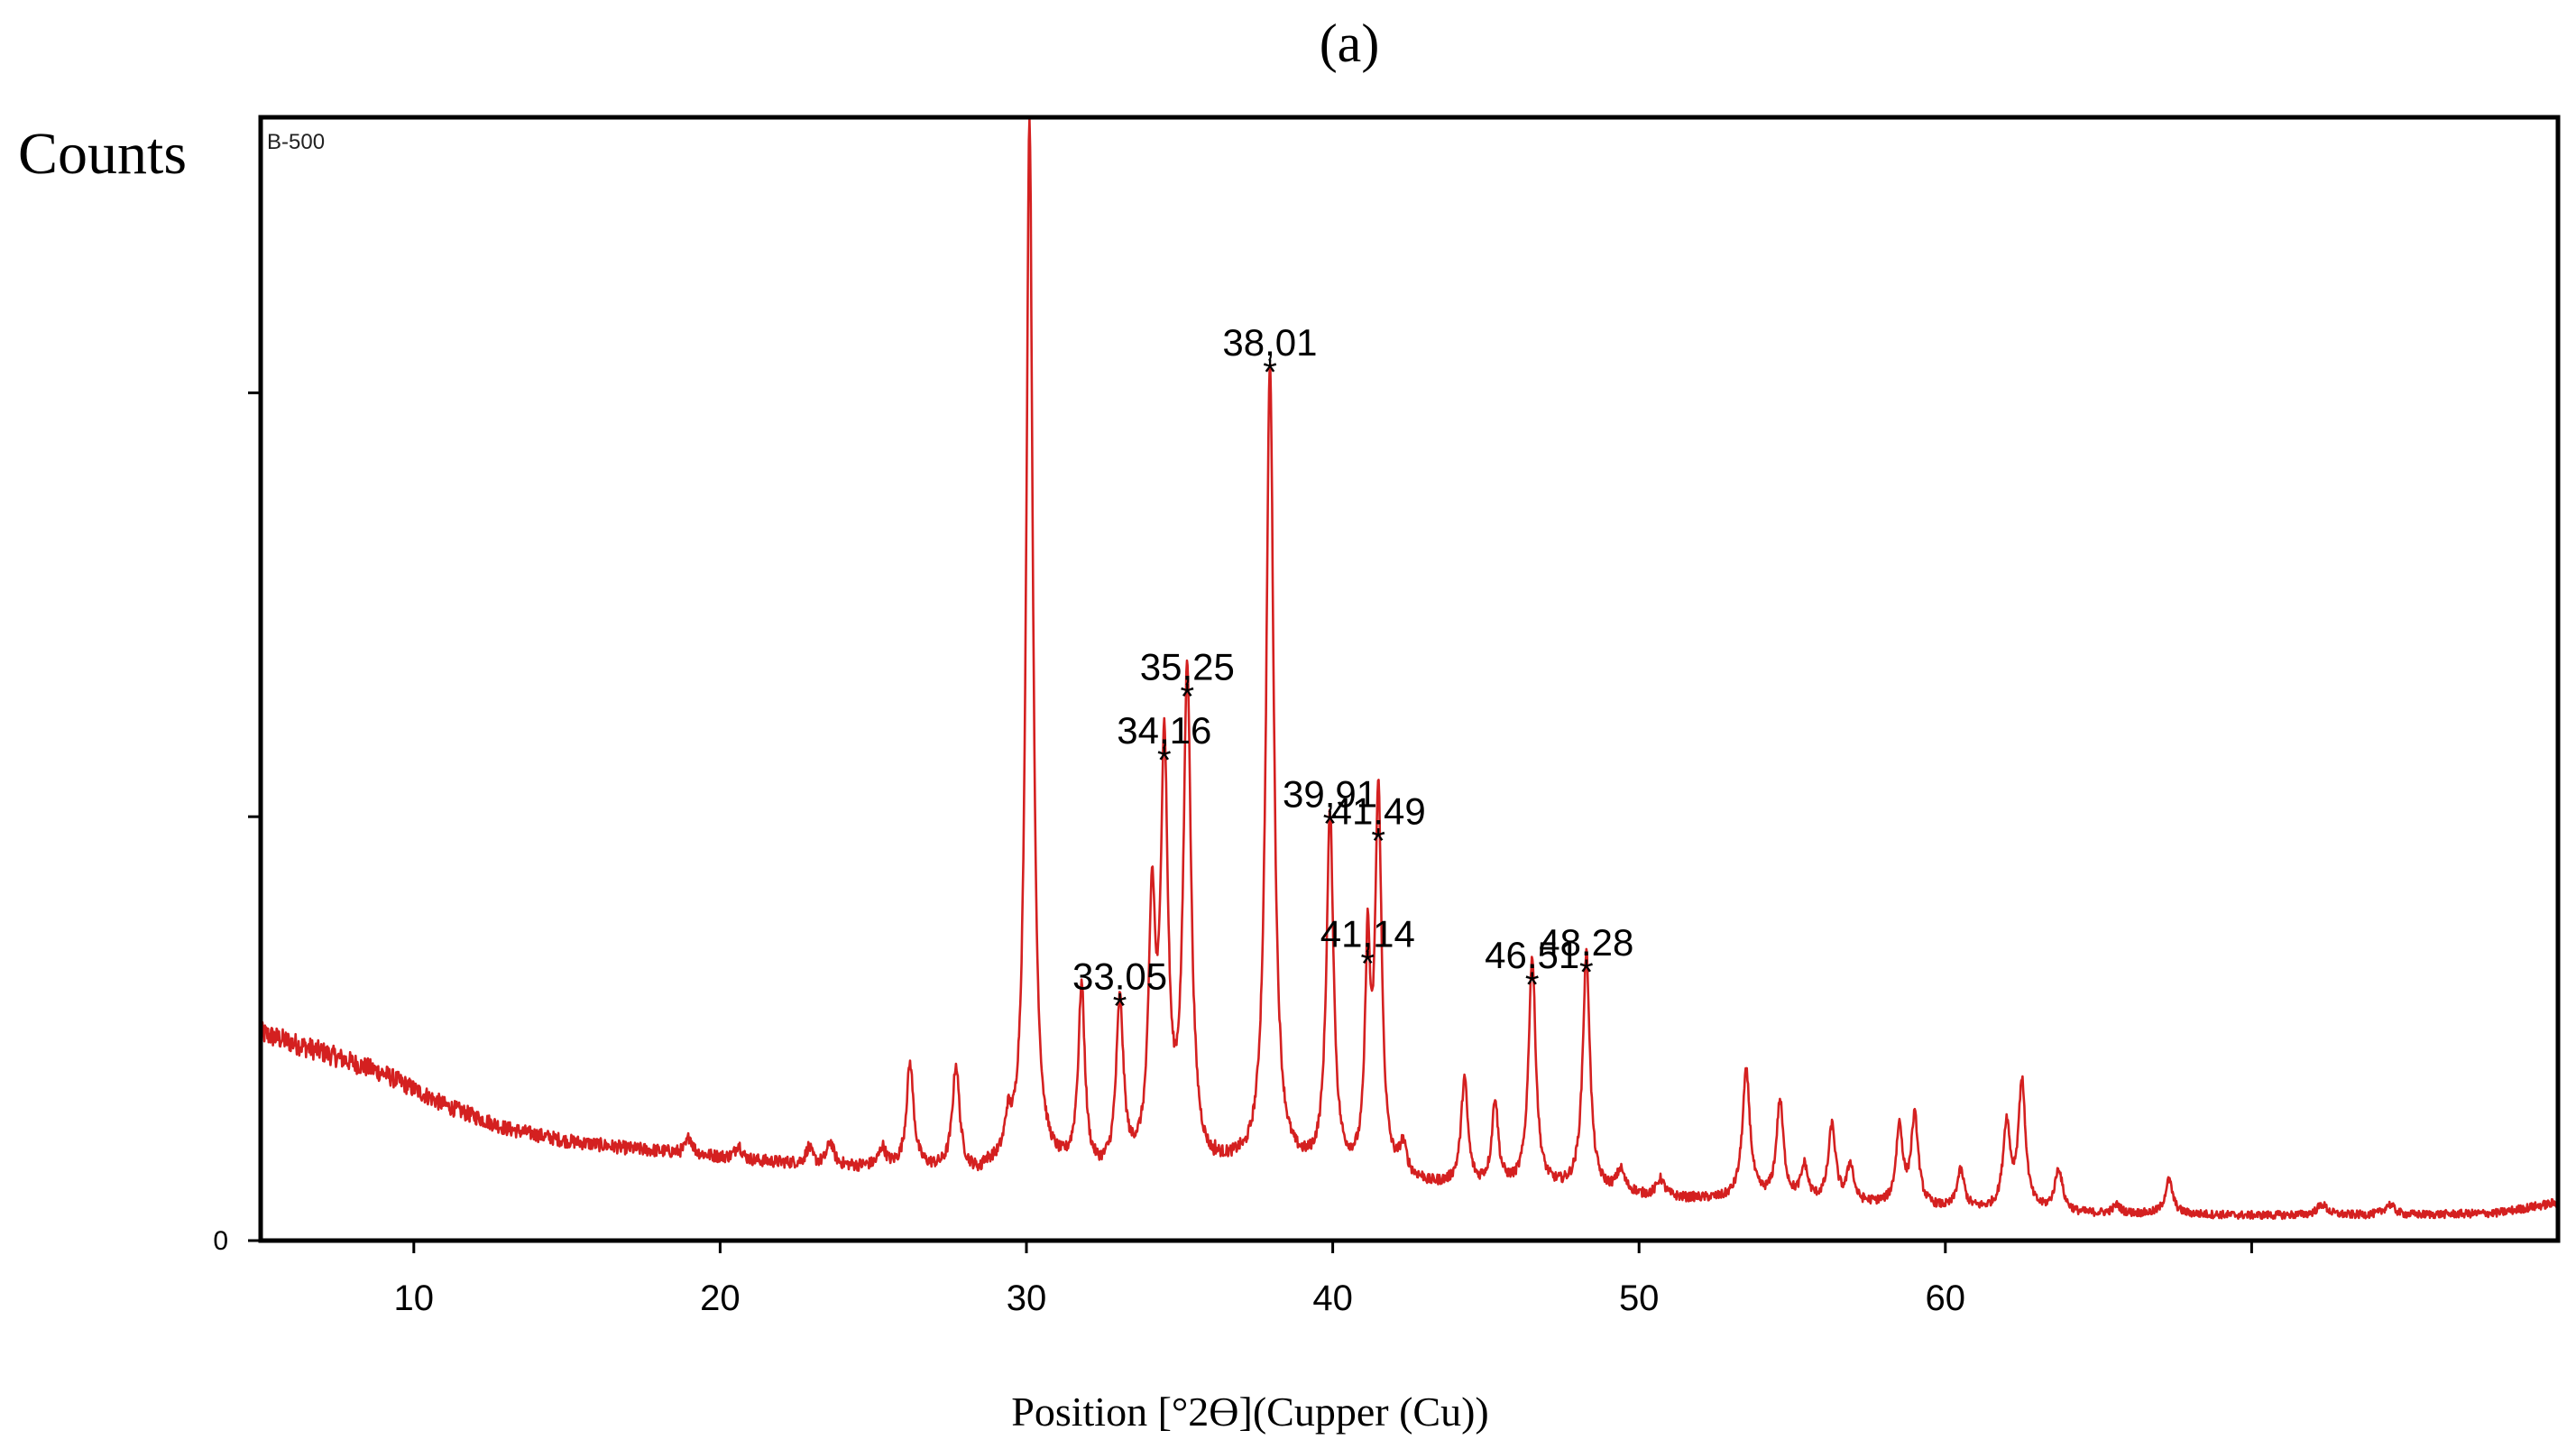 The width and height of the screenshot is (2576, 1449). Describe the element at coordinates (103, 154) in the screenshot. I see `y-axis-title: Counts` at that location.